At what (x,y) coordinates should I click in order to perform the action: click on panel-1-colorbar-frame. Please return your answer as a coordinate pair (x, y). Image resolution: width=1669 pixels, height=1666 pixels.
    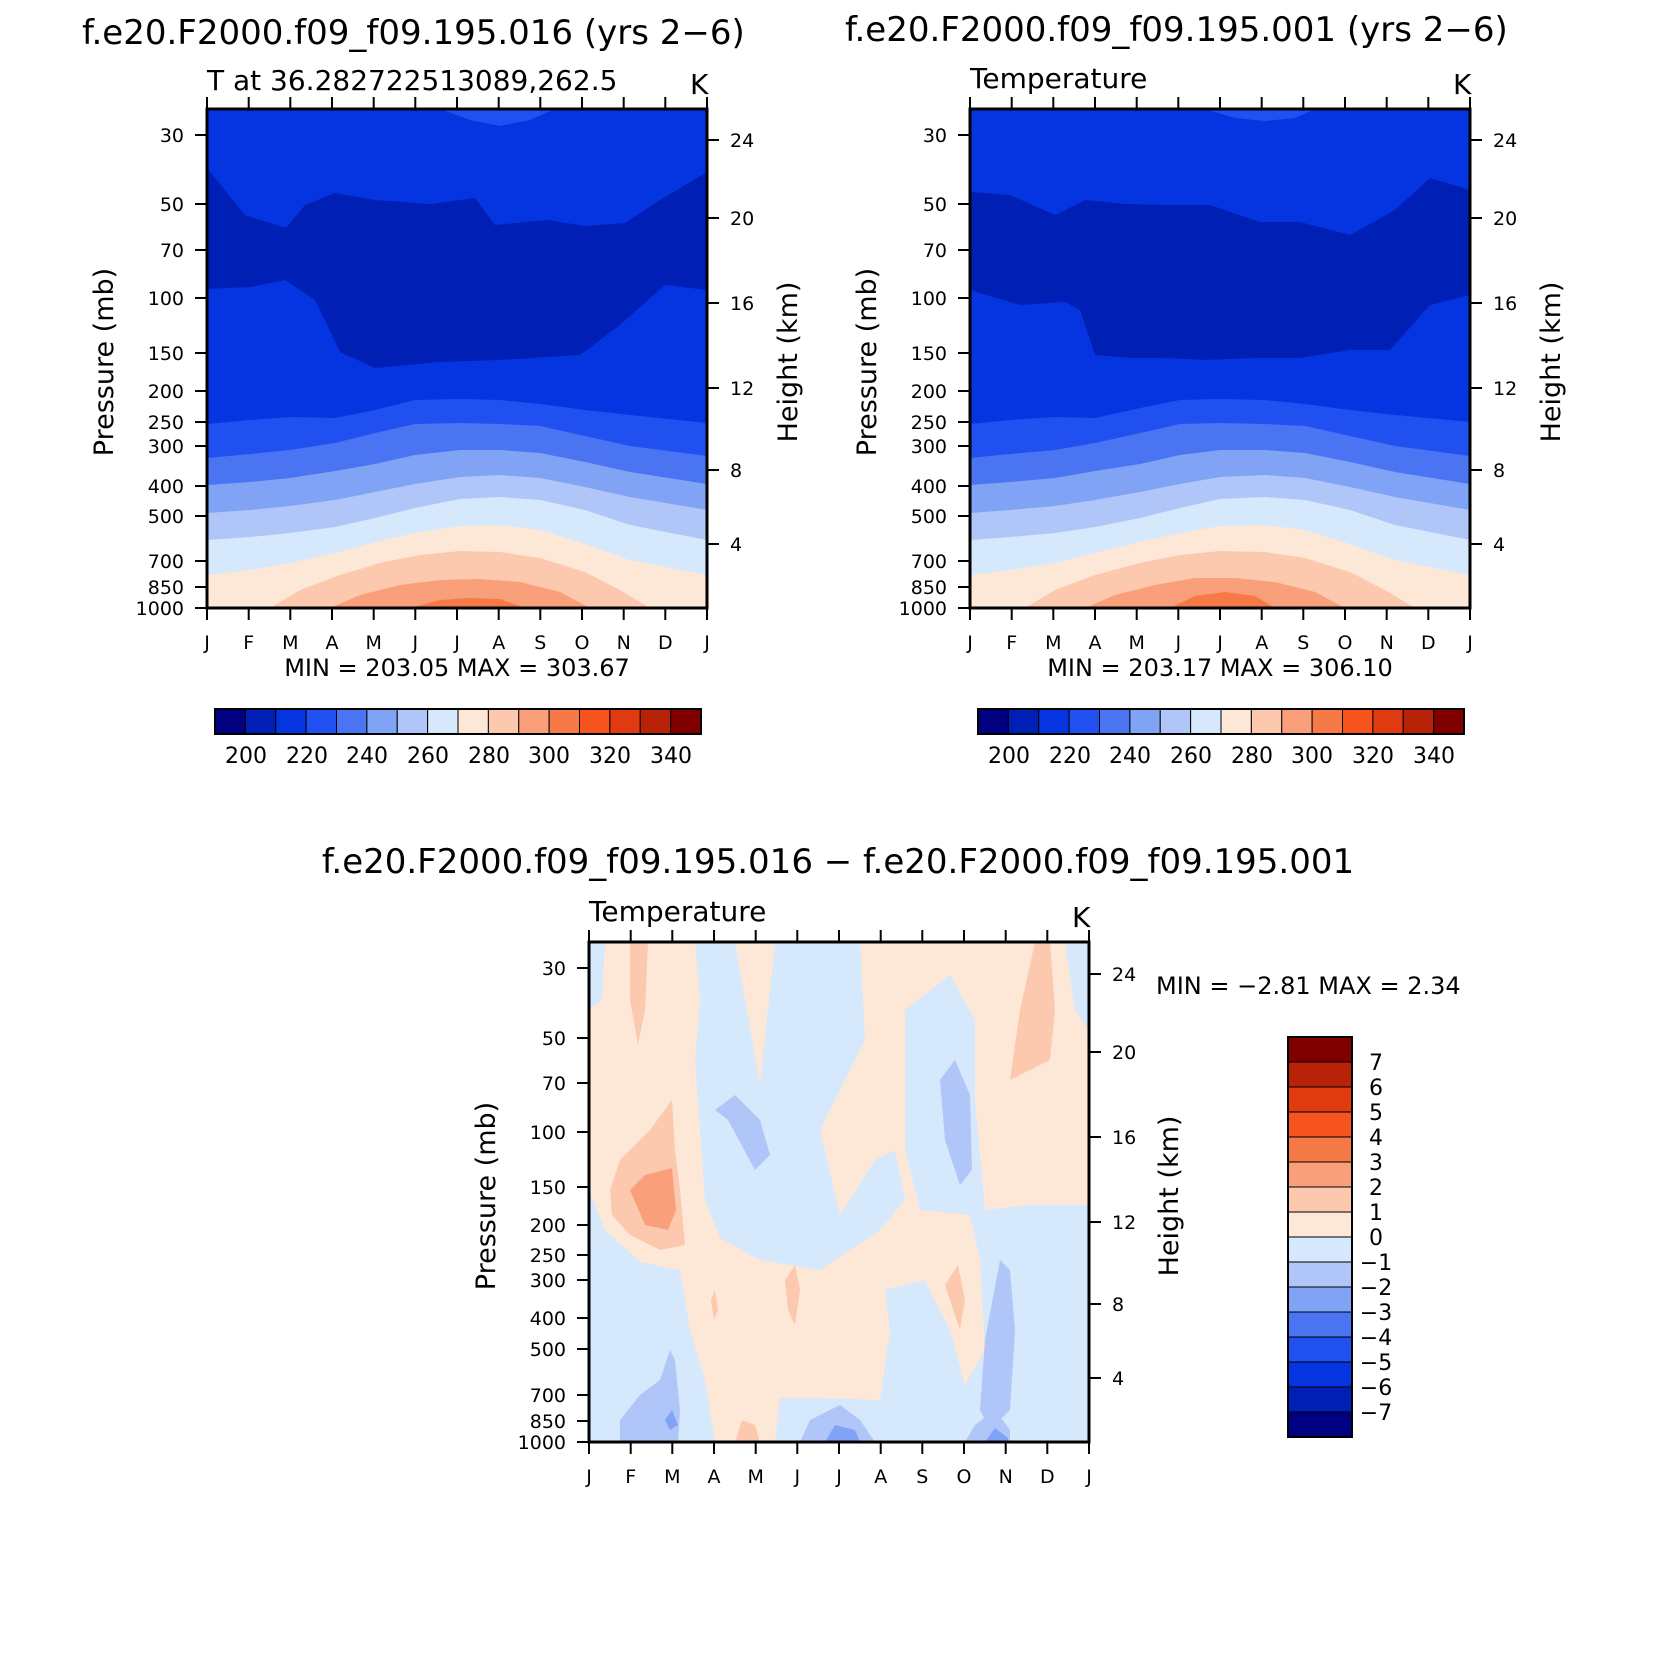
    Looking at the image, I should click on (458, 721).